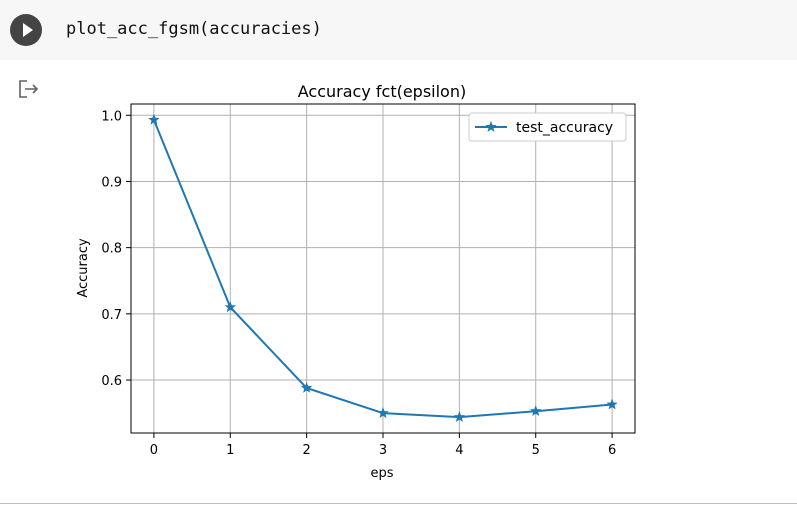 The height and width of the screenshot is (505, 797). Describe the element at coordinates (29, 89) in the screenshot. I see `output-redirect-icon` at that location.